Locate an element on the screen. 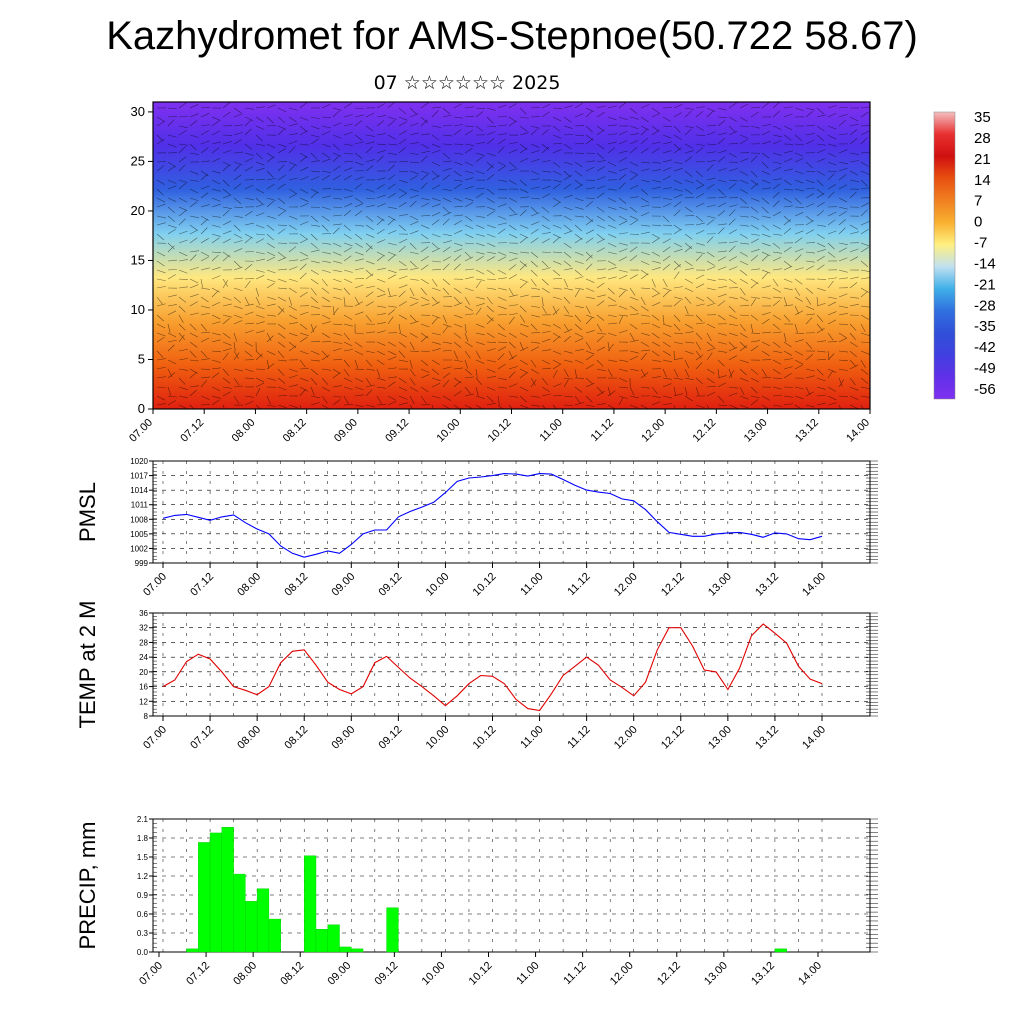 The image size is (1024, 1024). precip-bar is located at coordinates (251, 927).